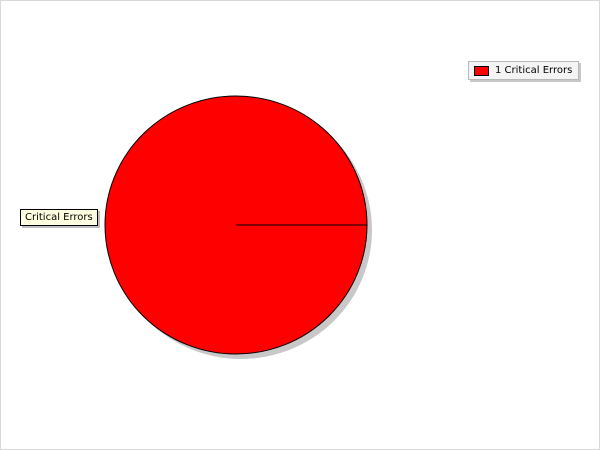 The image size is (600, 450). Describe the element at coordinates (59, 217) in the screenshot. I see `slice-label: Critical Errors` at that location.